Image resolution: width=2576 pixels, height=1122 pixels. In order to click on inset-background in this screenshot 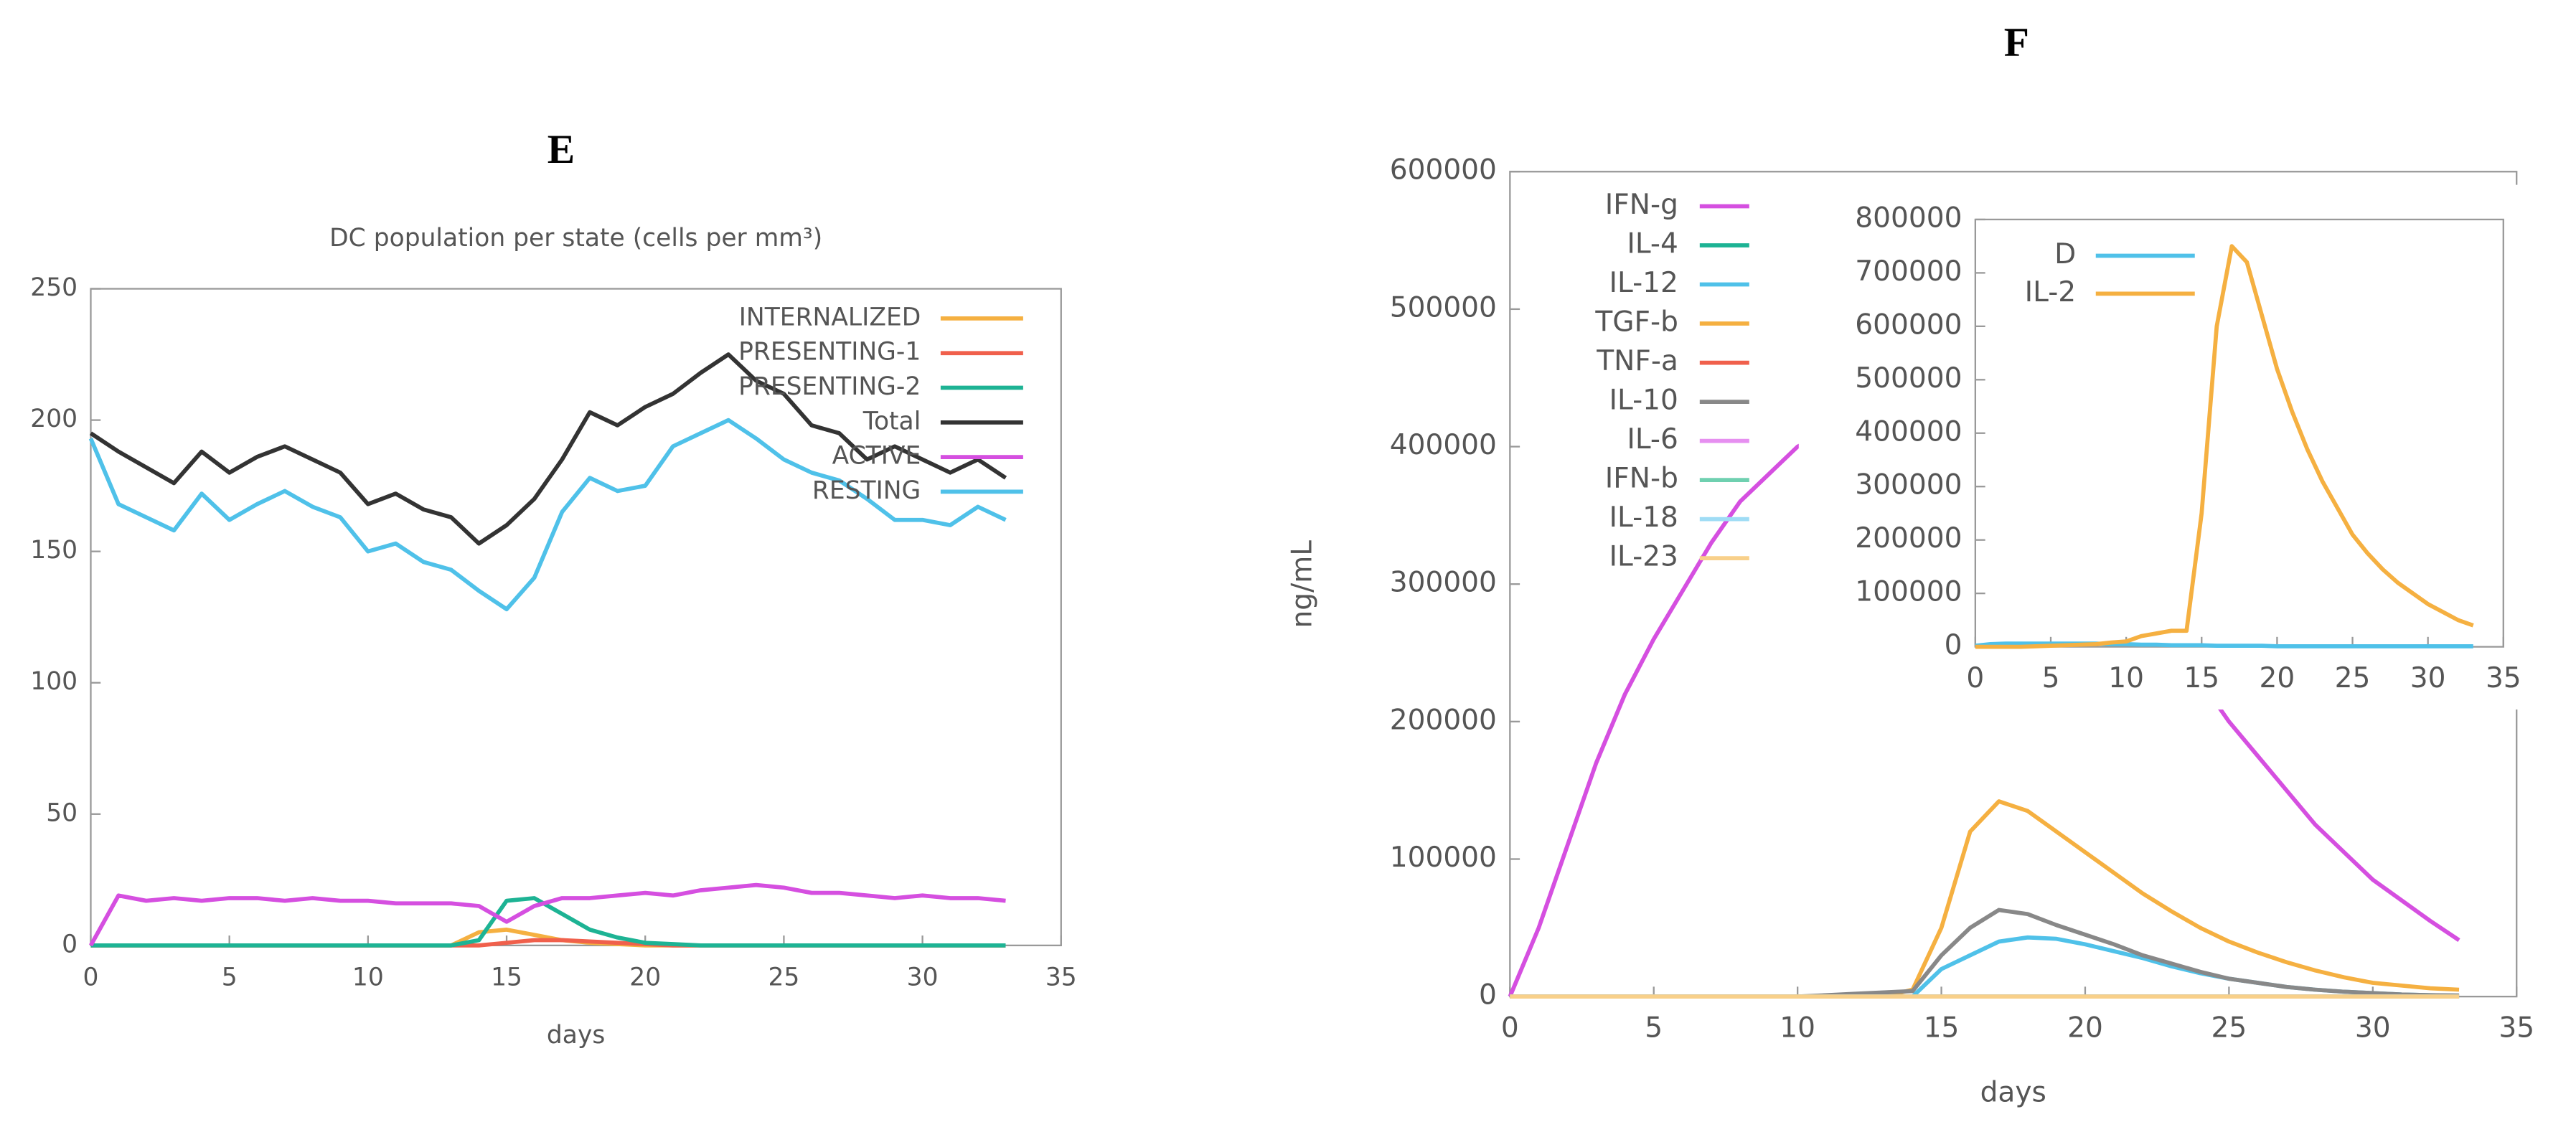, I will do `click(2161, 447)`.